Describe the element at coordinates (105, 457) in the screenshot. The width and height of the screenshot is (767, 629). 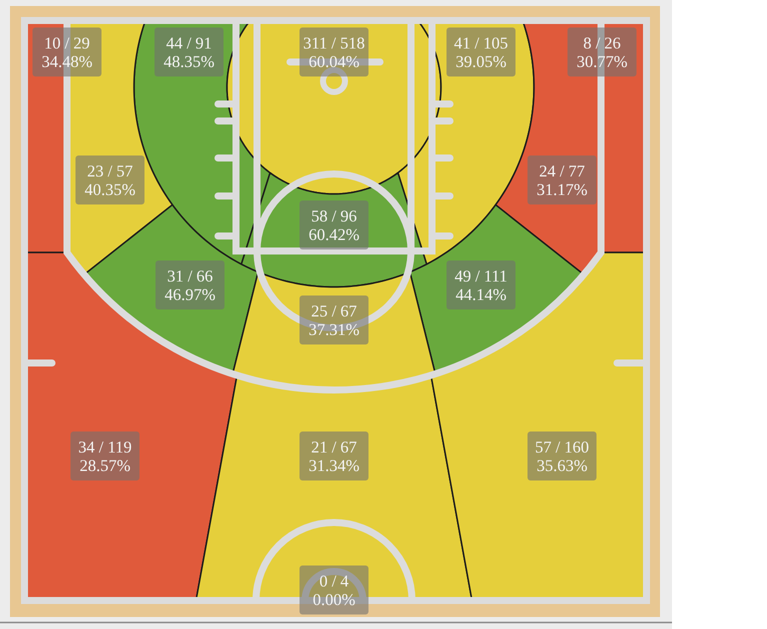
I see `data-label: 34 / 119 28.57%` at that location.